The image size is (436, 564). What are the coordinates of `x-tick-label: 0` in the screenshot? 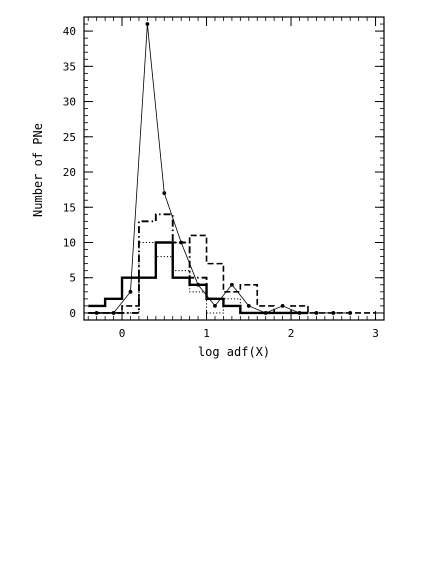 It's located at (122, 333).